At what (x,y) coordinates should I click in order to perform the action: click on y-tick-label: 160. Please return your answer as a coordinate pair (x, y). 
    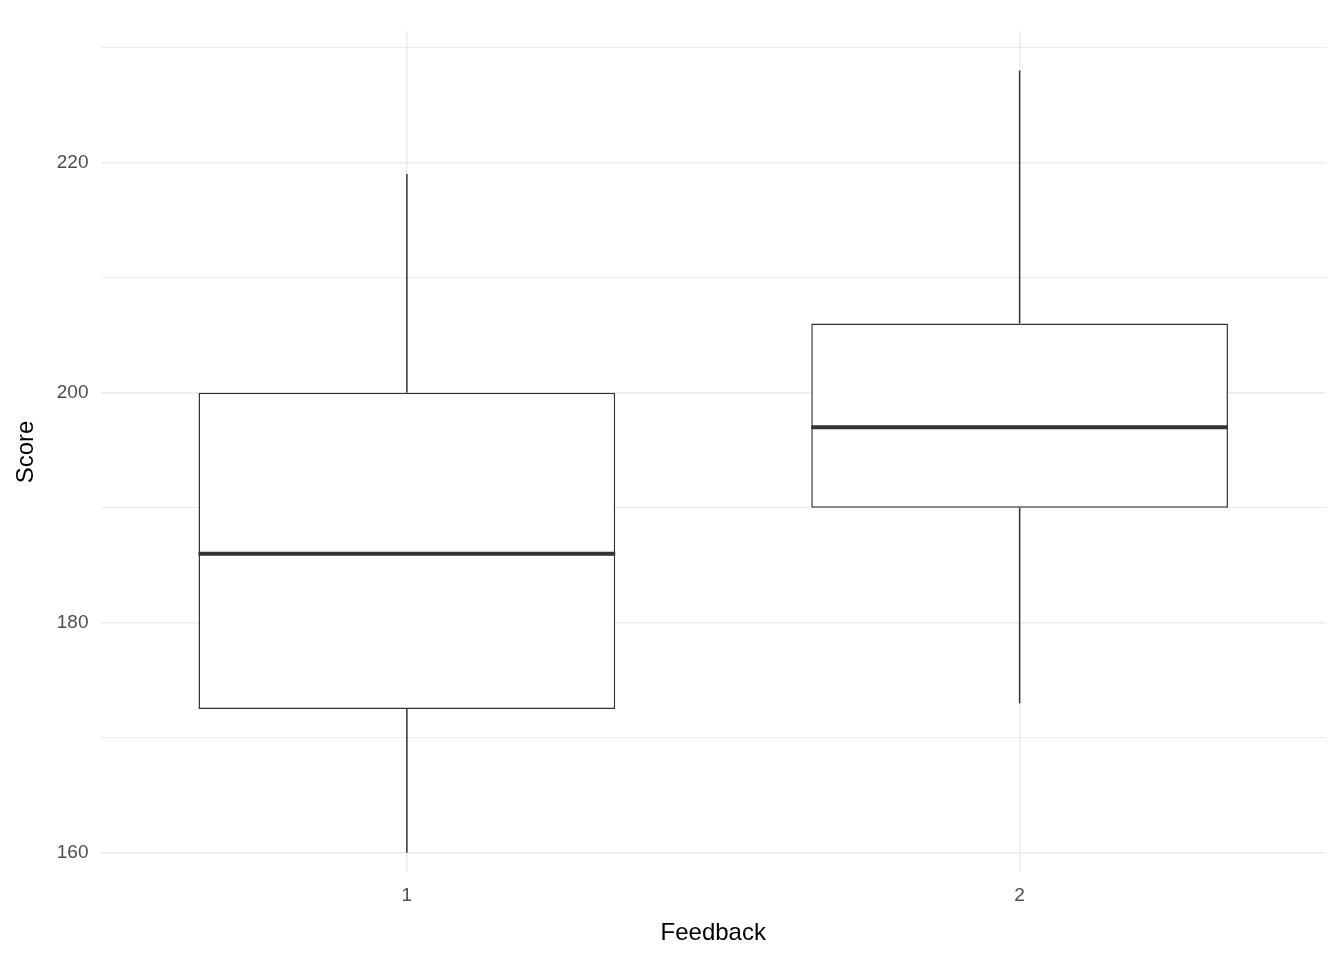
    Looking at the image, I should click on (72, 852).